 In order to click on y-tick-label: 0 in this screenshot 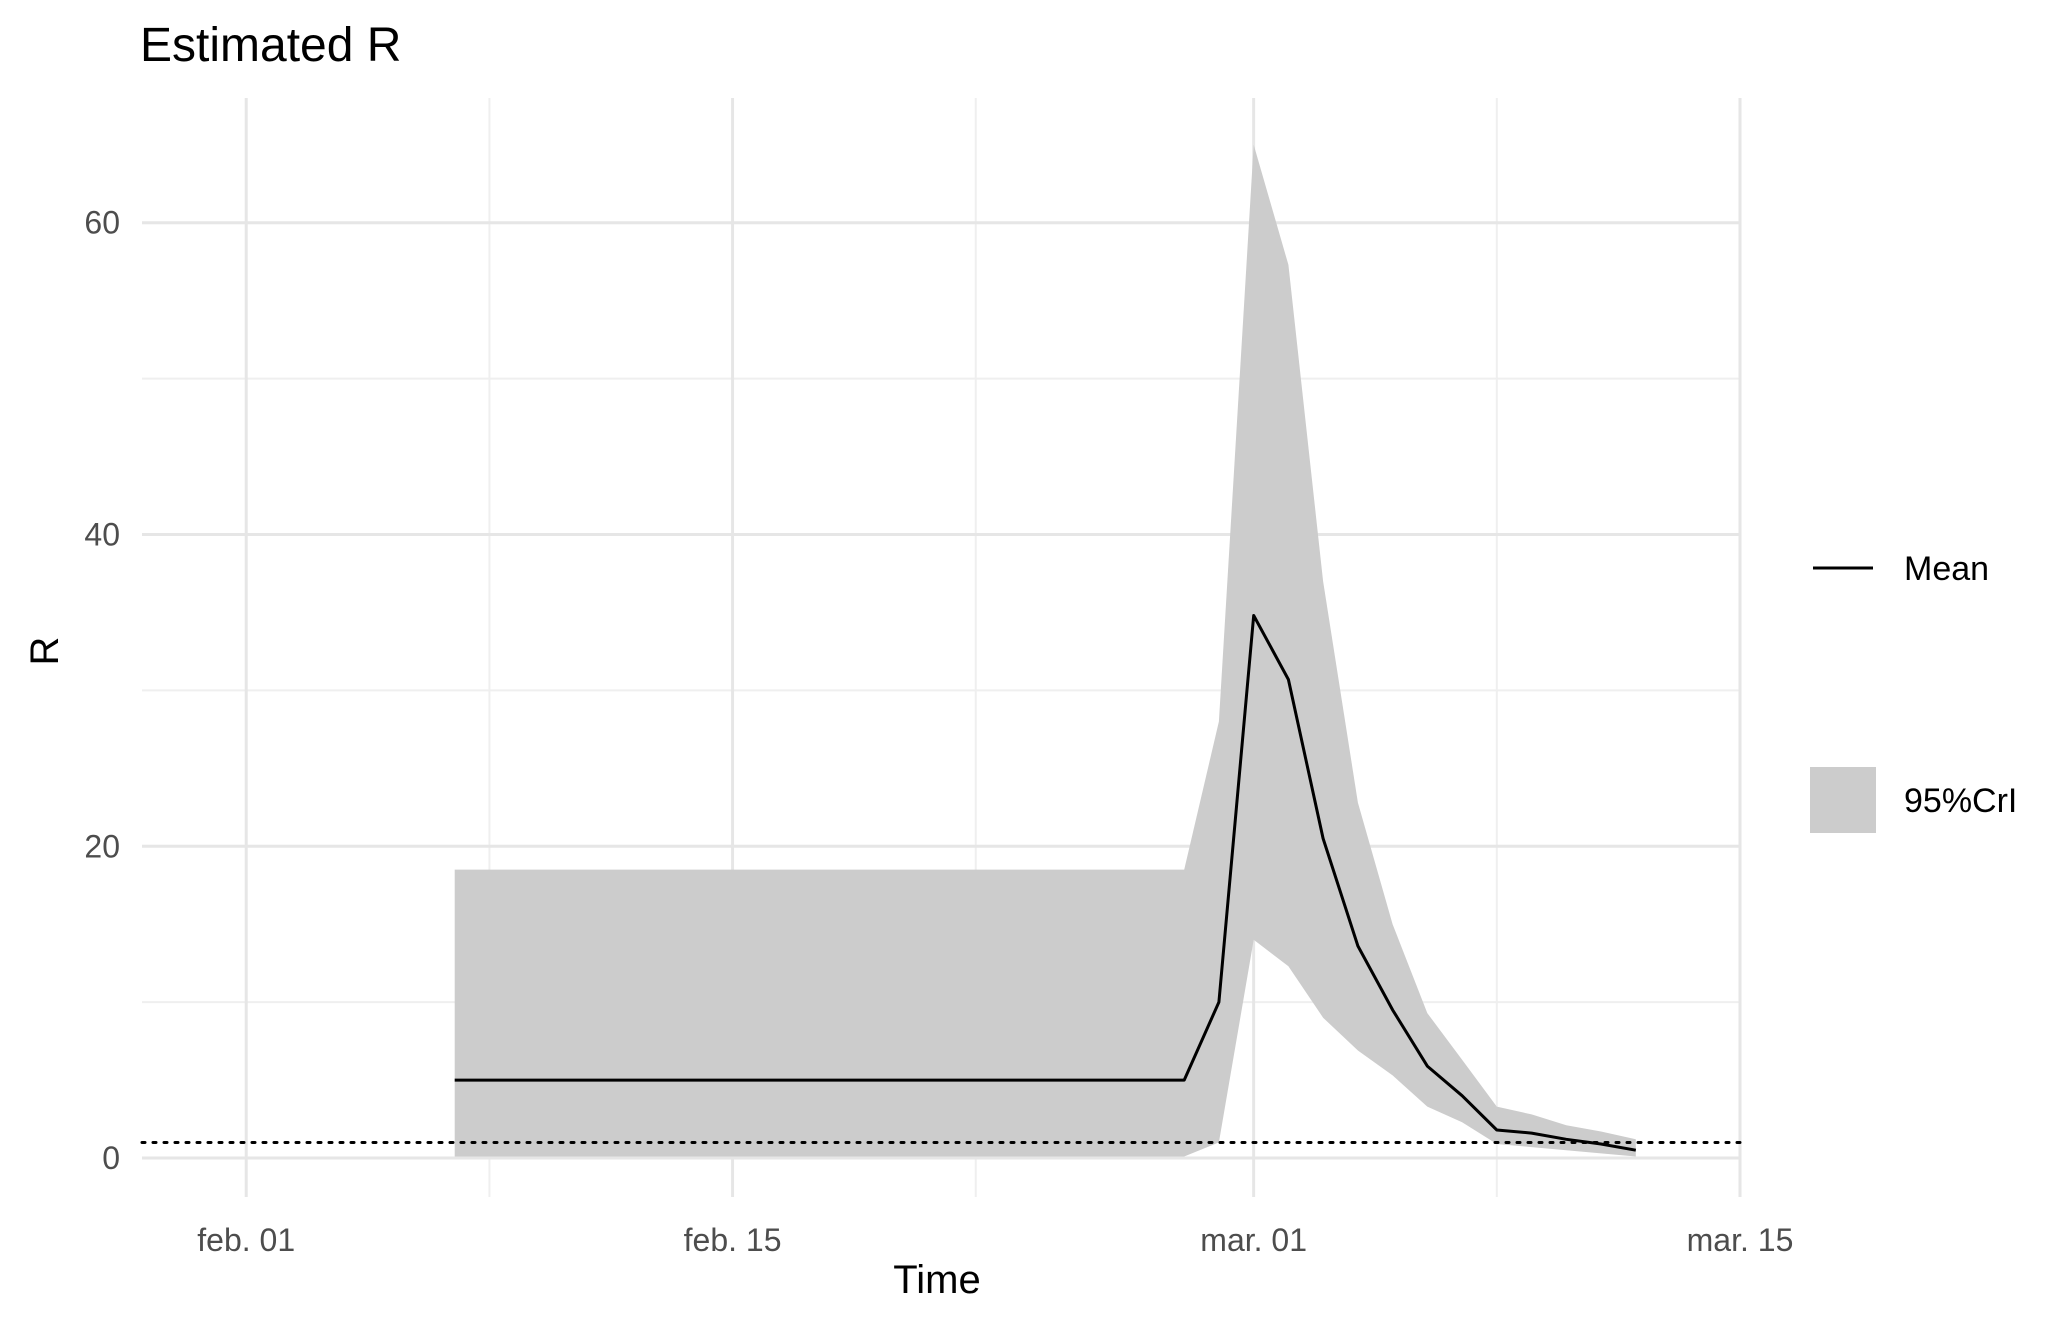, I will do `click(111, 1158)`.